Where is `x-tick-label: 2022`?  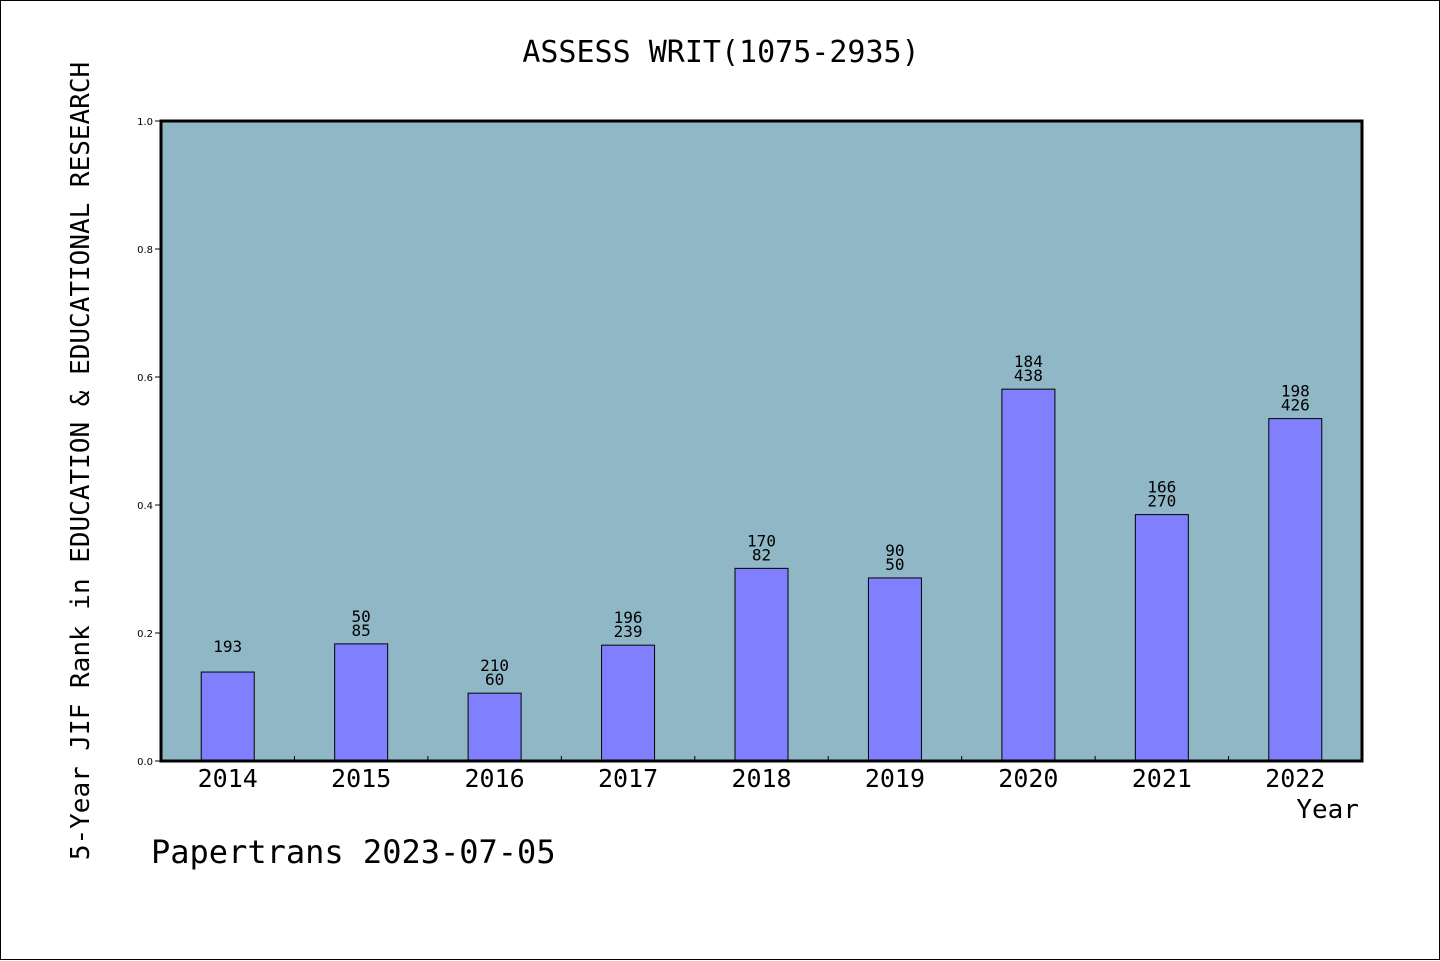
x-tick-label: 2022 is located at coordinates (1295, 778).